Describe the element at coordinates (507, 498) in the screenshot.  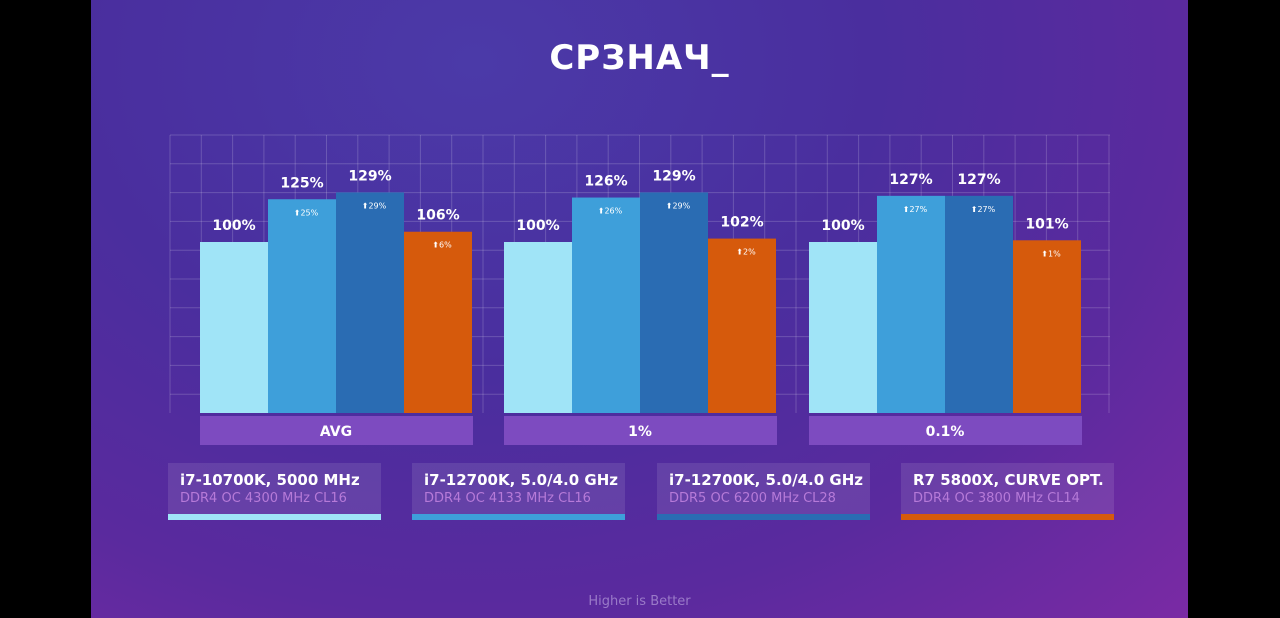
I see `legend-subtitle: DDR4 OC 4133 MHz CL16` at that location.